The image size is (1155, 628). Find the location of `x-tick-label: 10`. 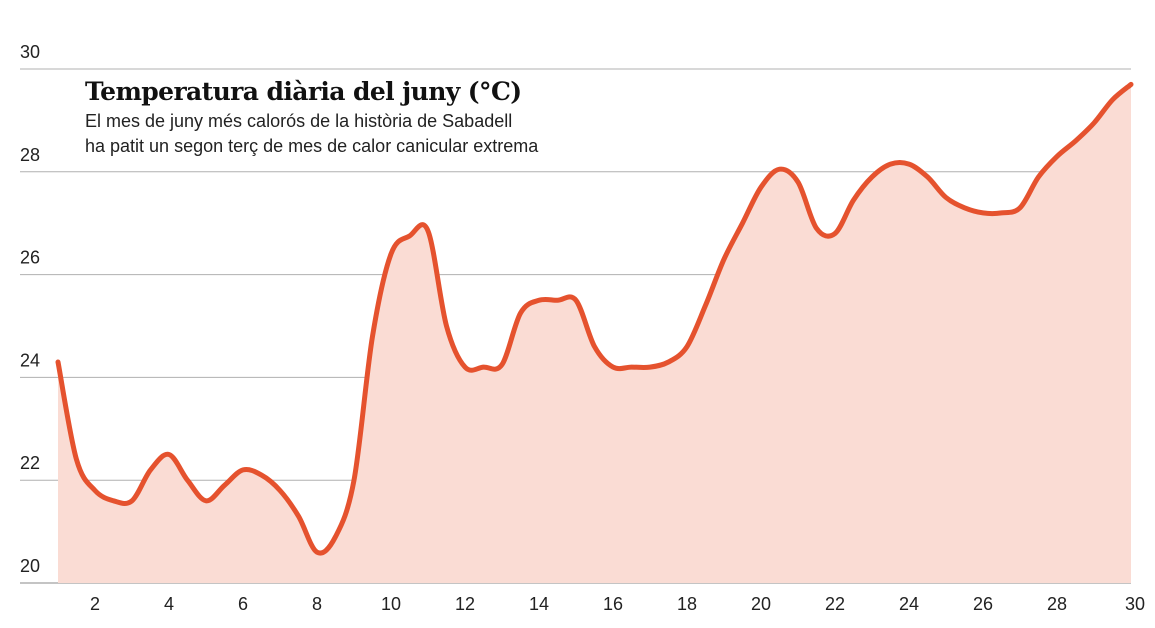

x-tick-label: 10 is located at coordinates (391, 604).